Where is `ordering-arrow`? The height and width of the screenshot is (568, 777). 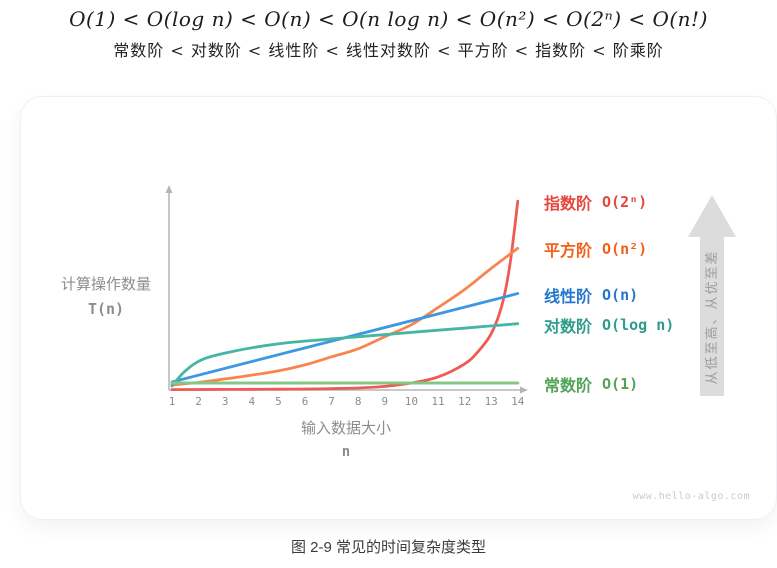
ordering-arrow is located at coordinates (712, 295).